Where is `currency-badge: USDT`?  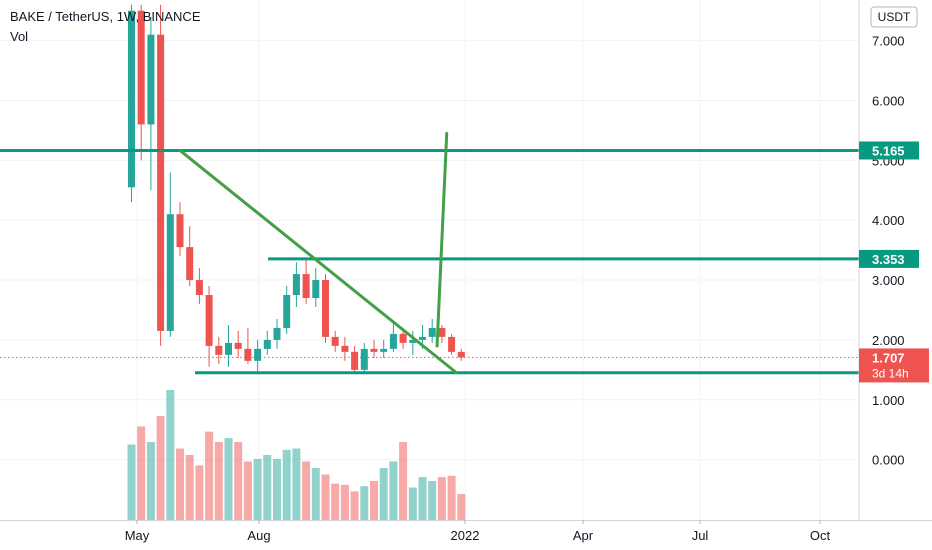
currency-badge: USDT is located at coordinates (894, 17).